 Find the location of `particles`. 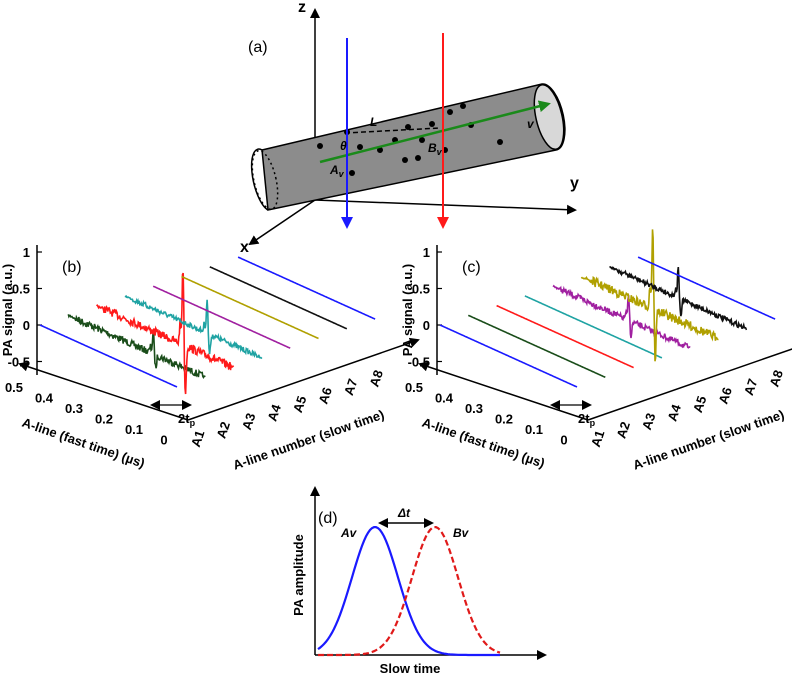

particles is located at coordinates (410, 139).